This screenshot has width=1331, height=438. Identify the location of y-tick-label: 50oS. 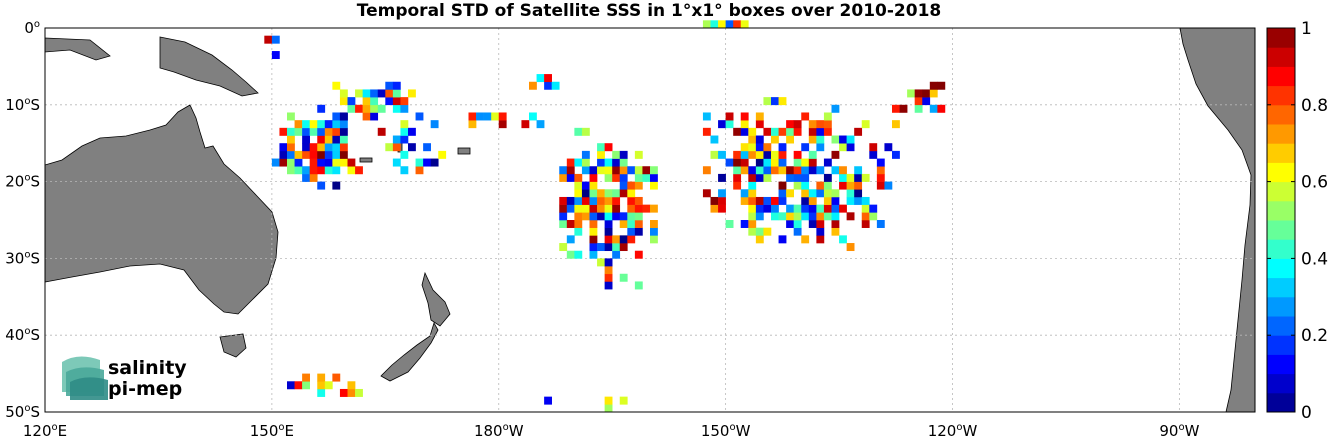
(22, 412).